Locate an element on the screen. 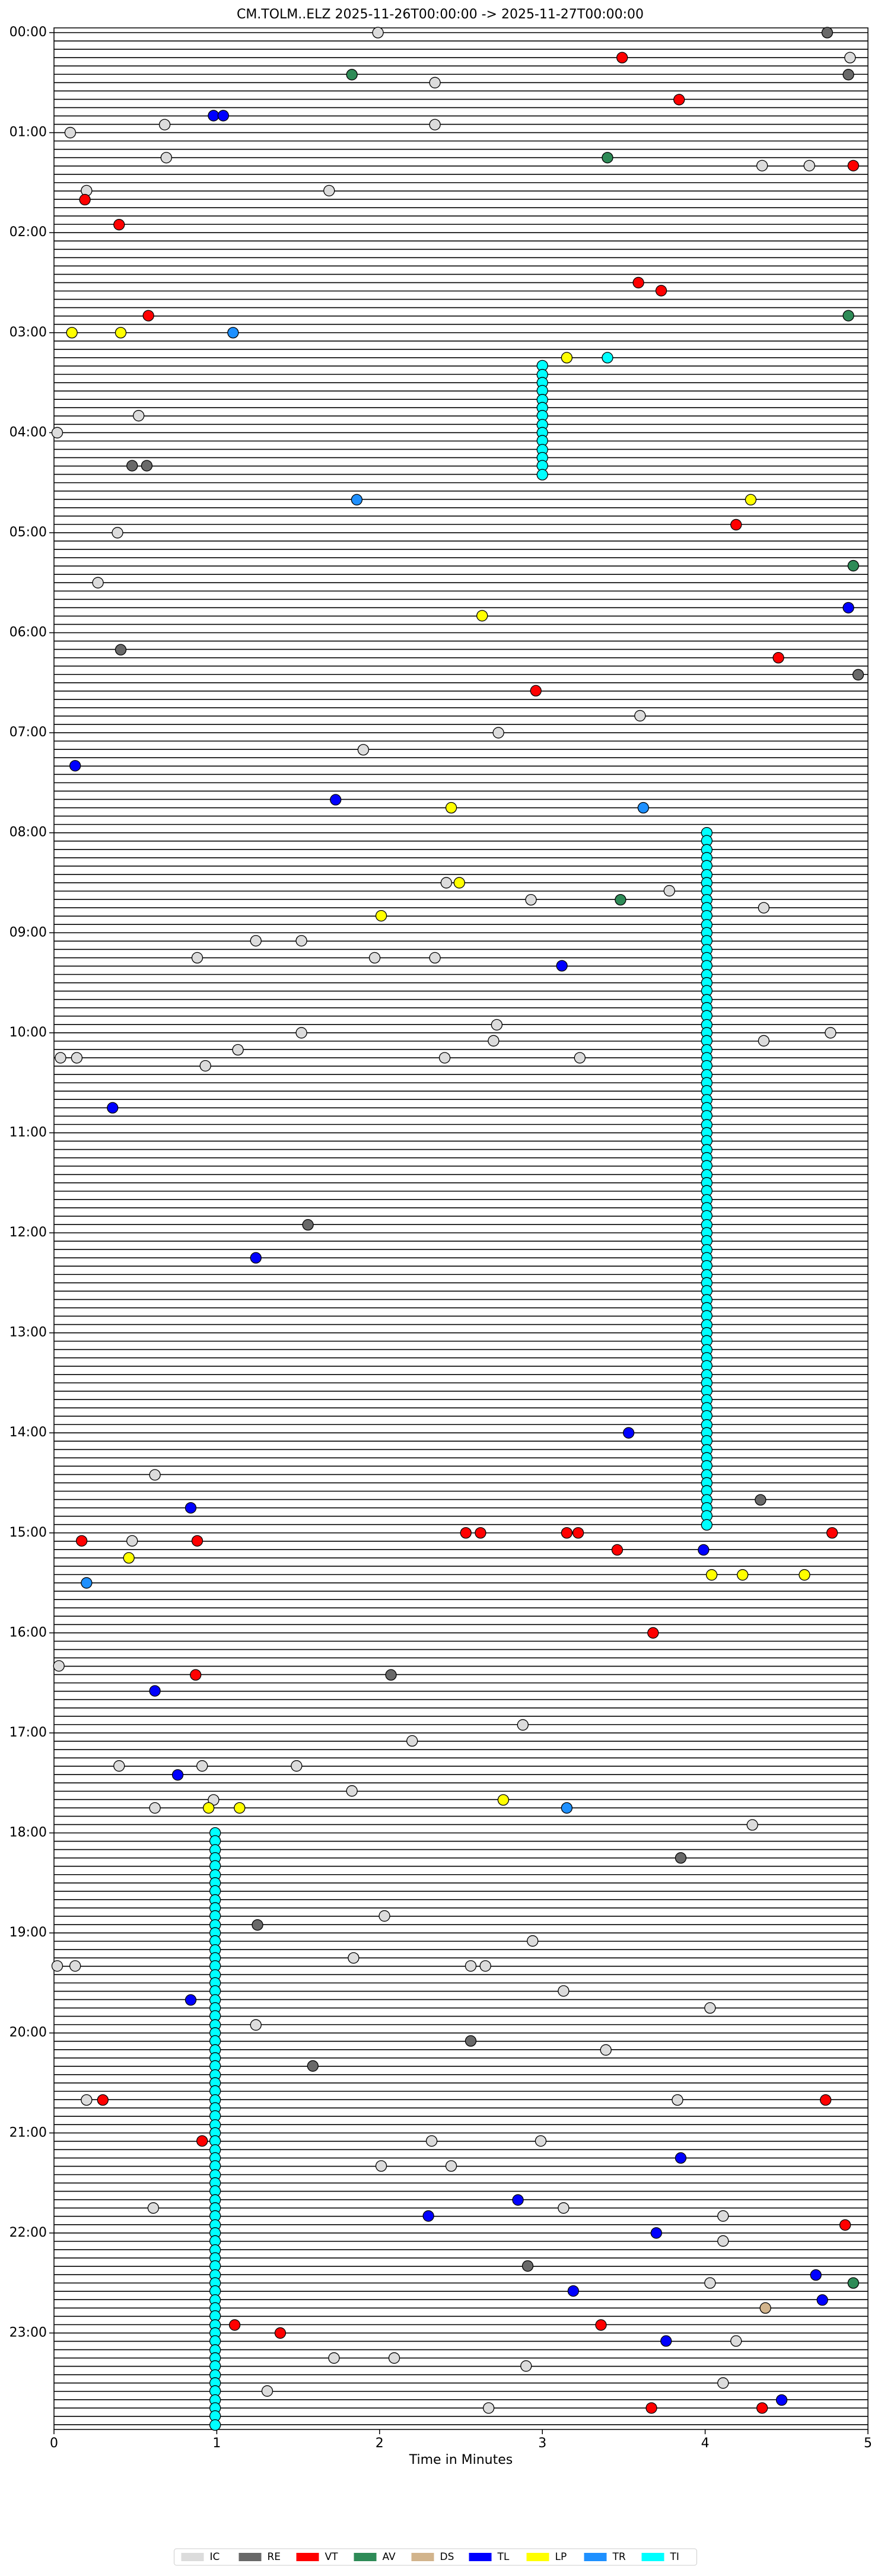 The height and width of the screenshot is (2576, 881). y-tick-label: 19:00 is located at coordinates (28, 1932).